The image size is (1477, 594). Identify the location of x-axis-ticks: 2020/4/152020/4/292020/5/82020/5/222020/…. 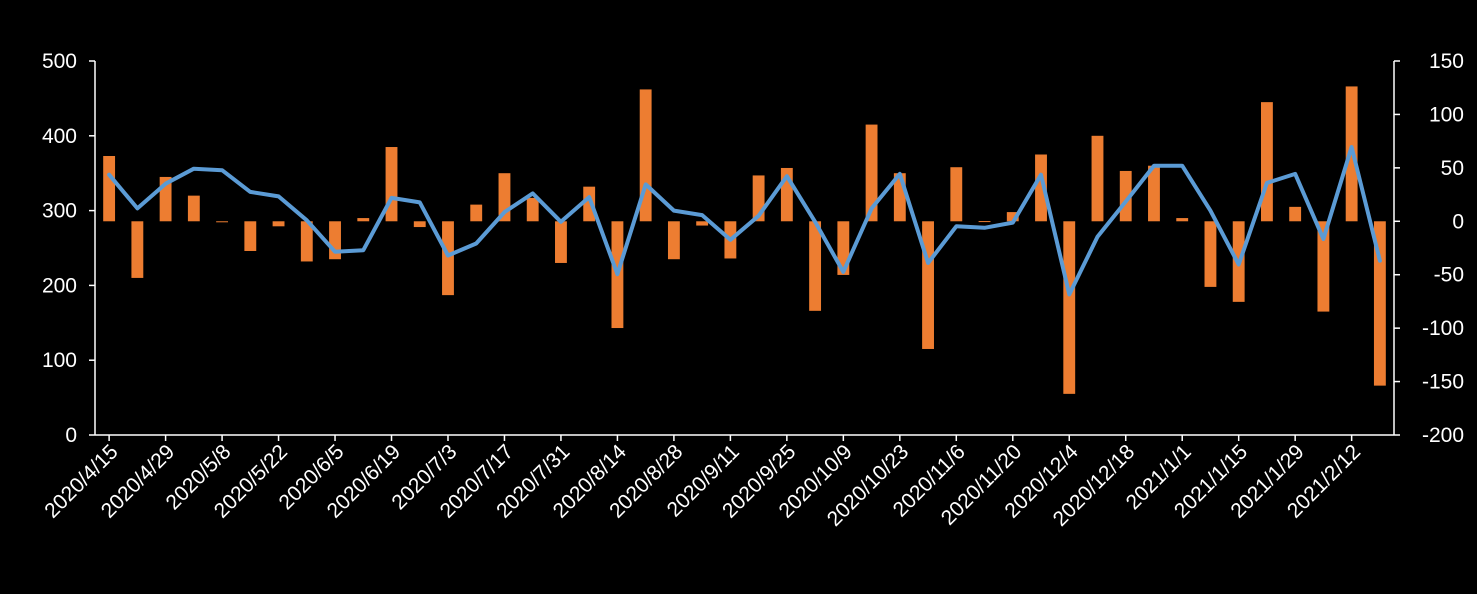
(702, 483).